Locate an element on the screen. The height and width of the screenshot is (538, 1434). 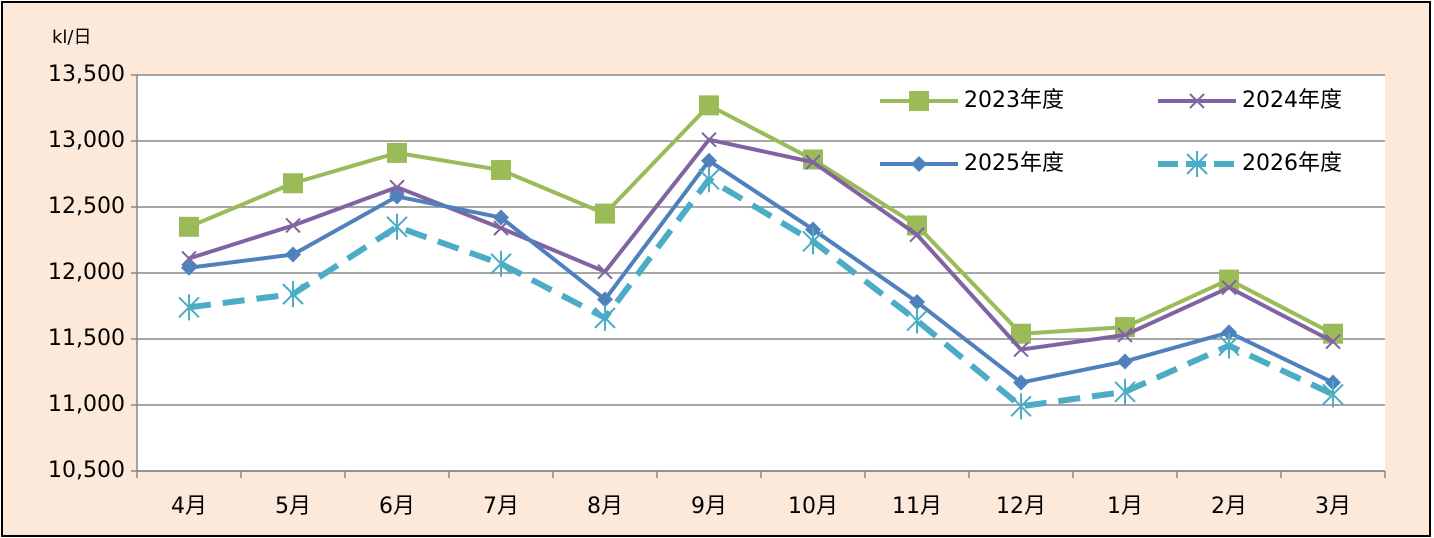
x-tick-label: 5月 is located at coordinates (293, 506).